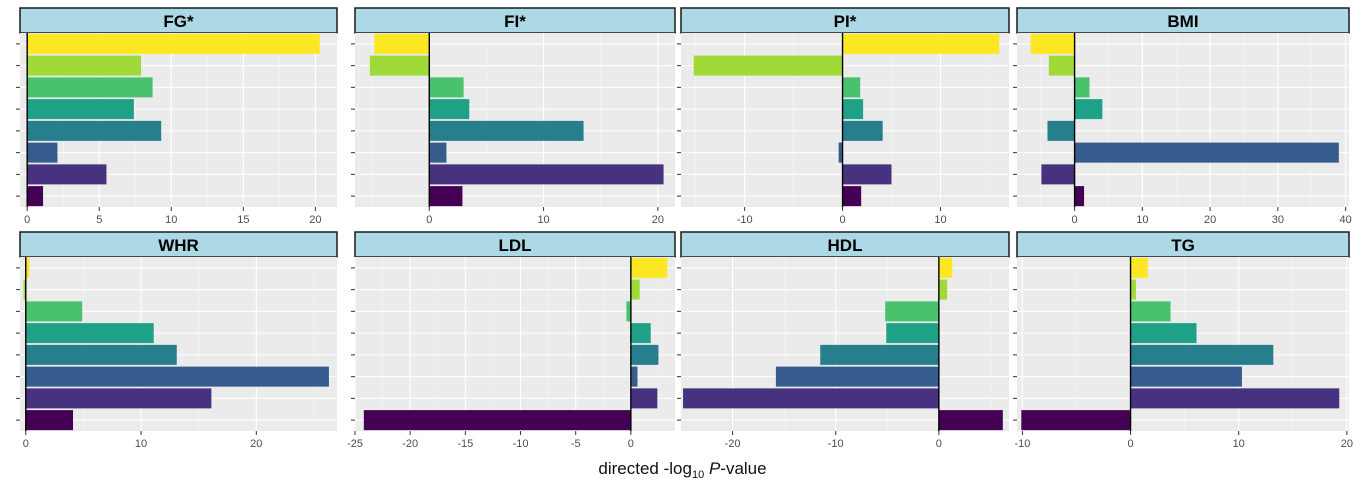  I want to click on x-axis-title-subscript: 10, so click(698, 475).